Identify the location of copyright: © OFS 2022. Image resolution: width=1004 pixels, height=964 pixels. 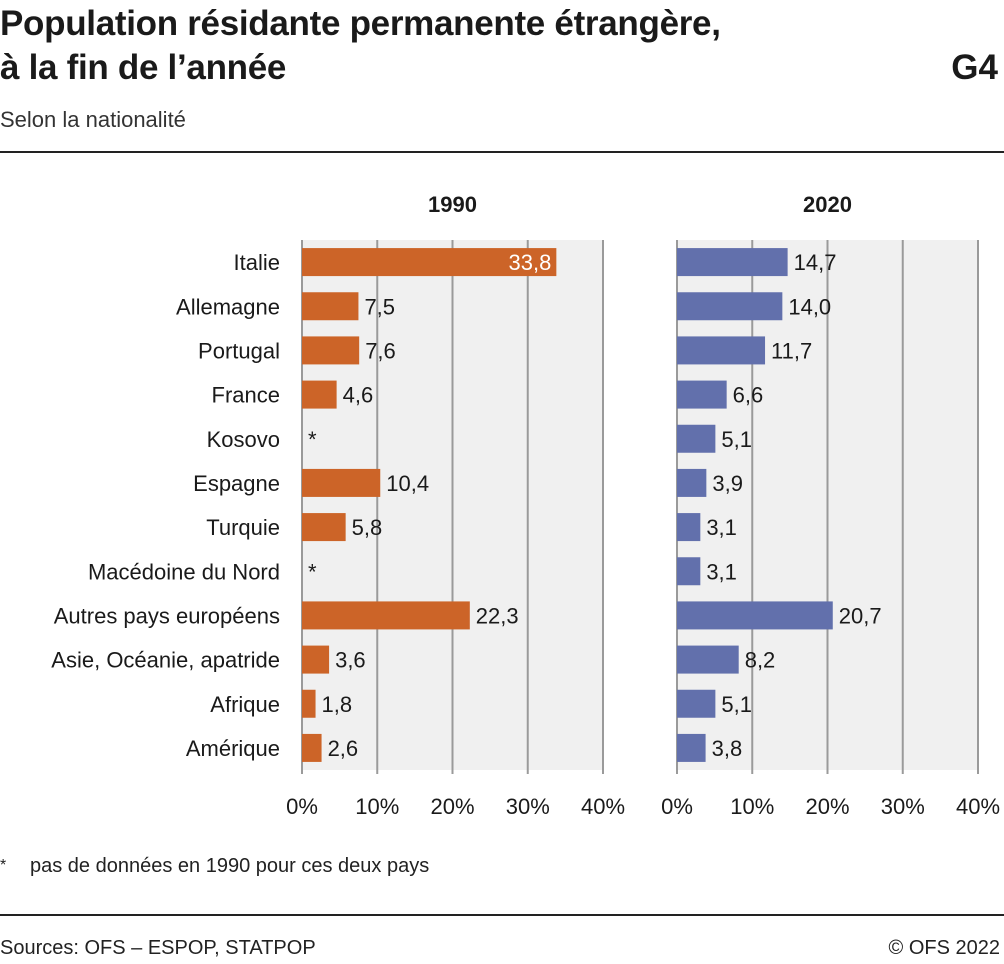
(944, 948).